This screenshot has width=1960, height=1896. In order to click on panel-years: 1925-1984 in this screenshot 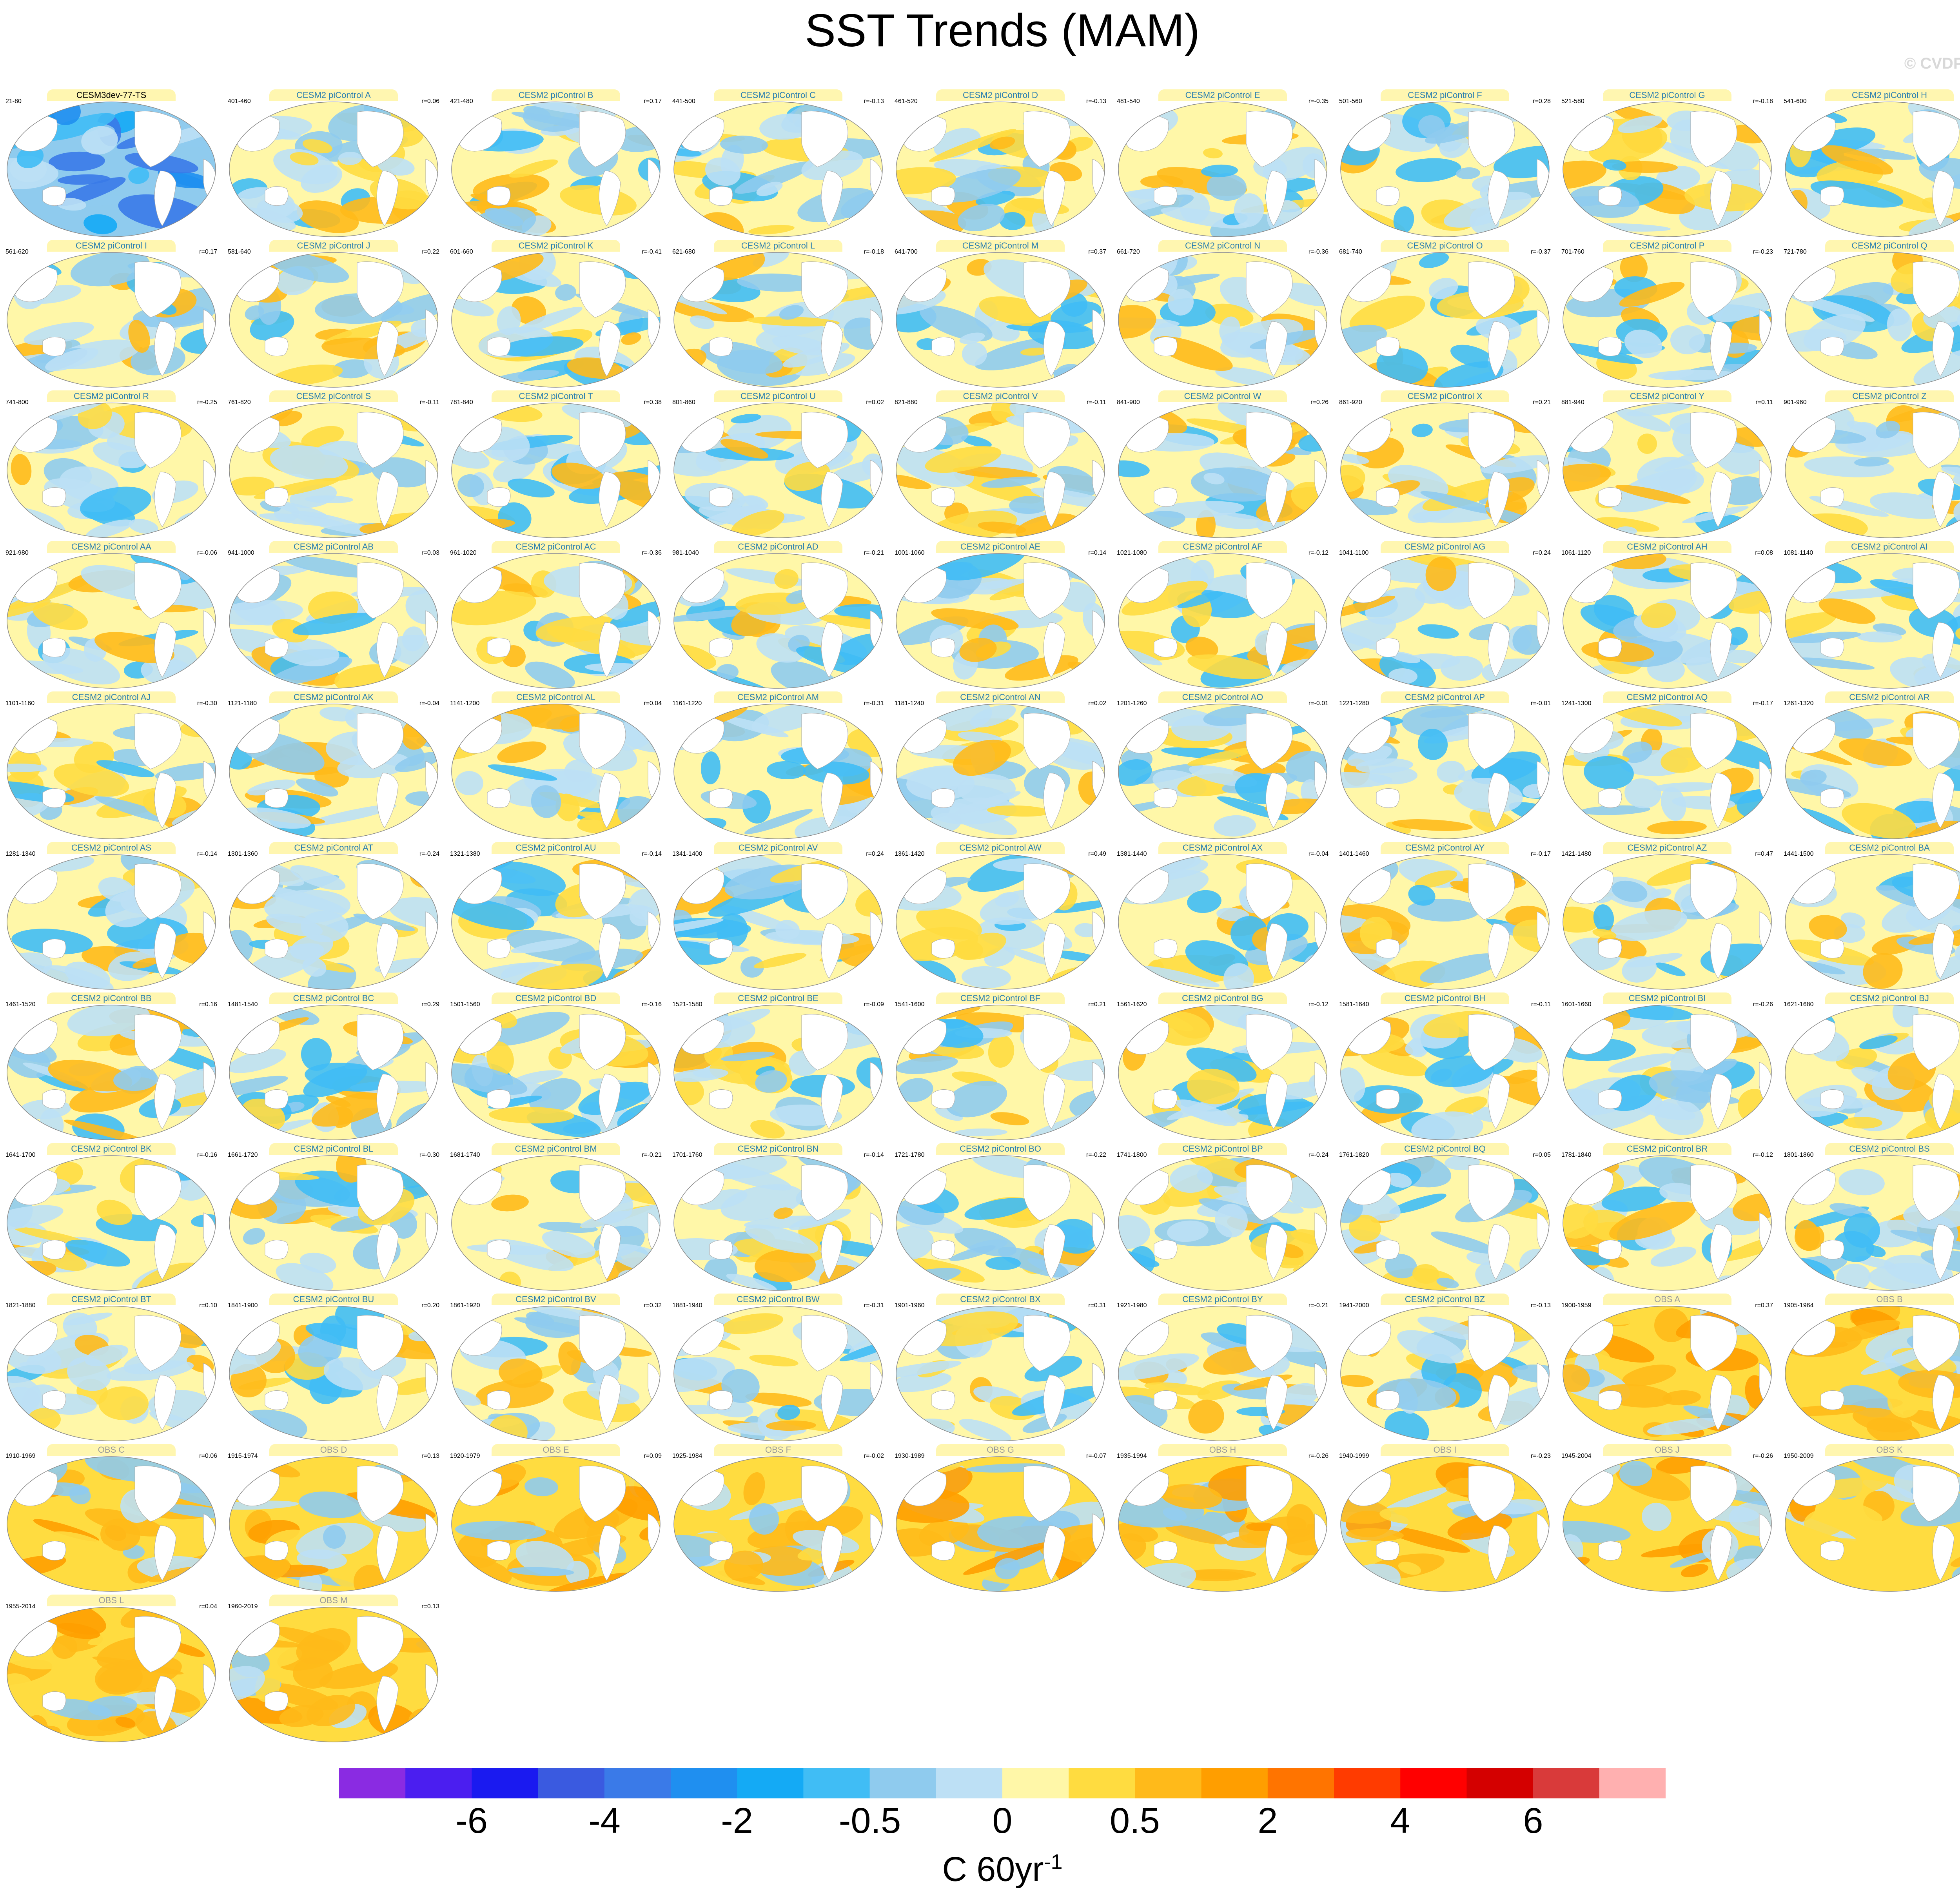, I will do `click(687, 1456)`.